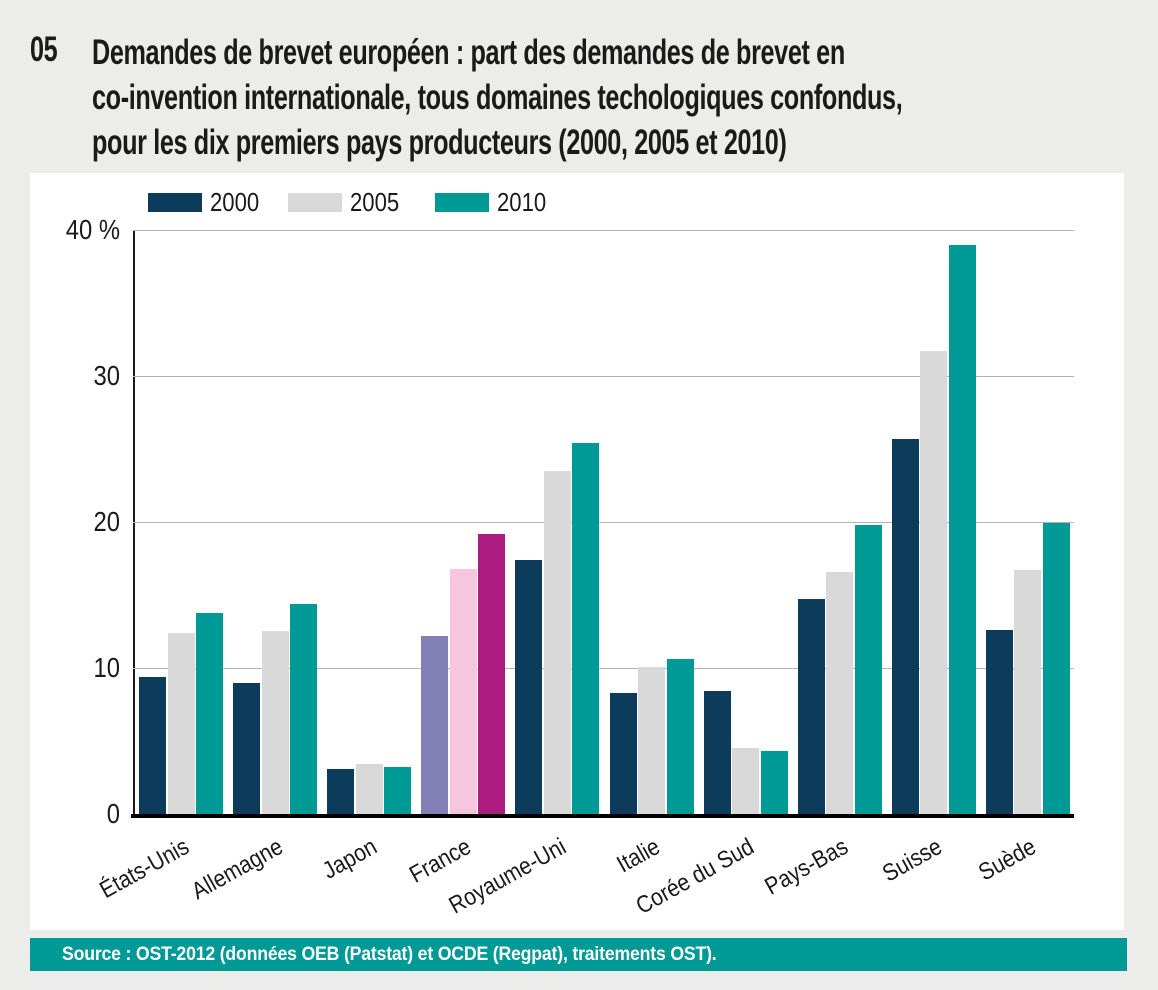  I want to click on bar-italie-2010, so click(680, 736).